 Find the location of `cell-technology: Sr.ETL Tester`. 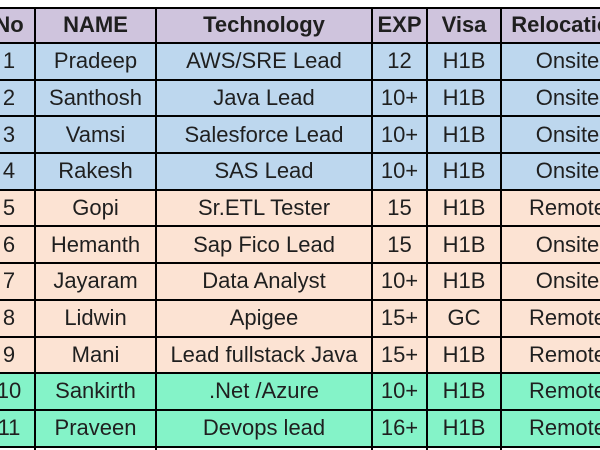

cell-technology: Sr.ETL Tester is located at coordinates (264, 208).